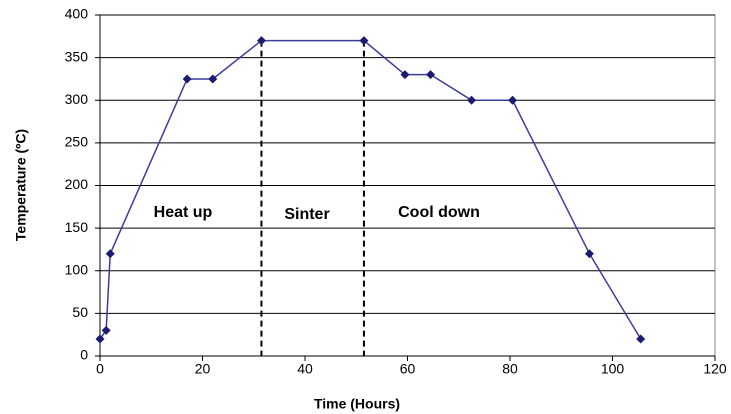  Describe the element at coordinates (21, 185) in the screenshot. I see `y-axis-label: Temperature (ºC)` at that location.